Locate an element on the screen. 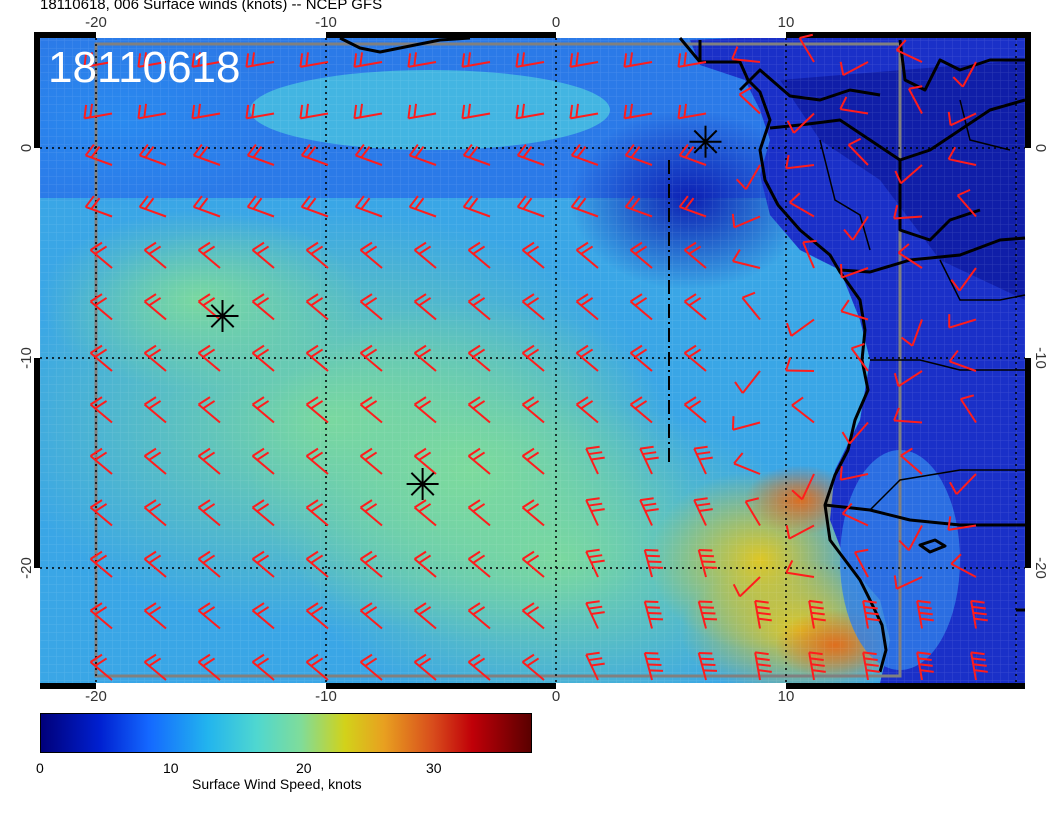 Image resolution: width=1056 pixels, height=816 pixels. date-stamp: 18110618 is located at coordinates (144, 67).